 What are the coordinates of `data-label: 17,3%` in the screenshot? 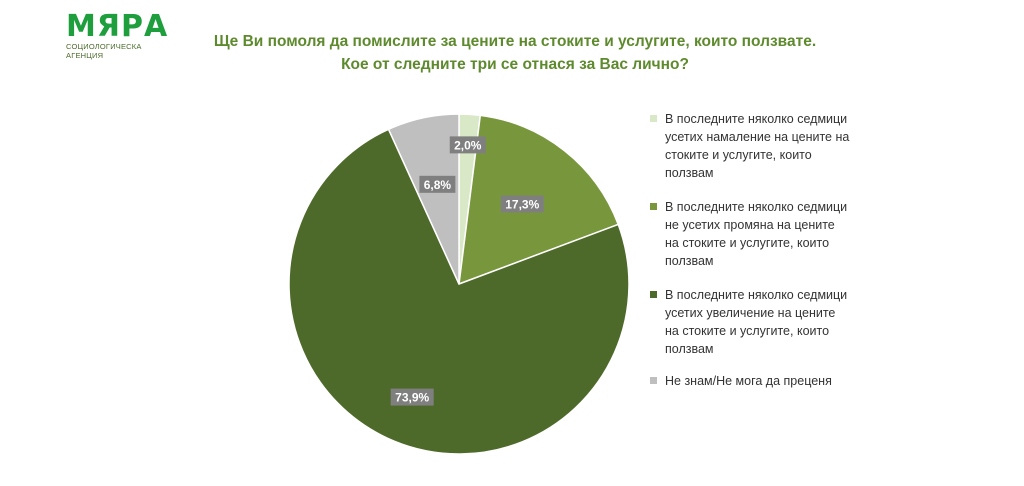 It's located at (522, 204).